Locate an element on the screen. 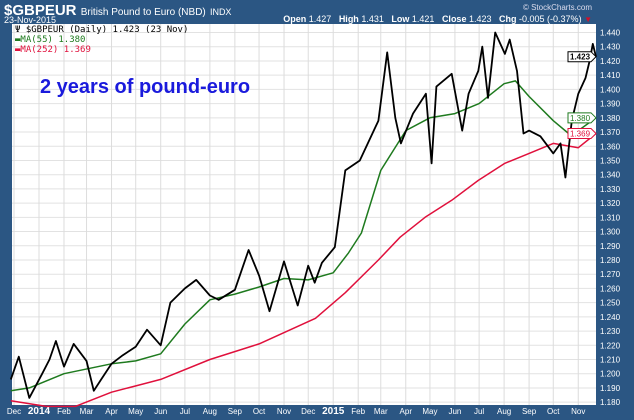 The width and height of the screenshot is (634, 420). y-tick-label: 1.220 is located at coordinates (610, 345).